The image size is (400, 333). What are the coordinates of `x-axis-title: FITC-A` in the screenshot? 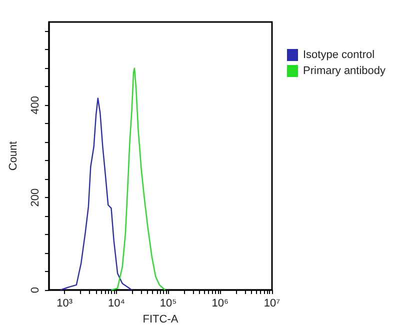 It's located at (160, 320).